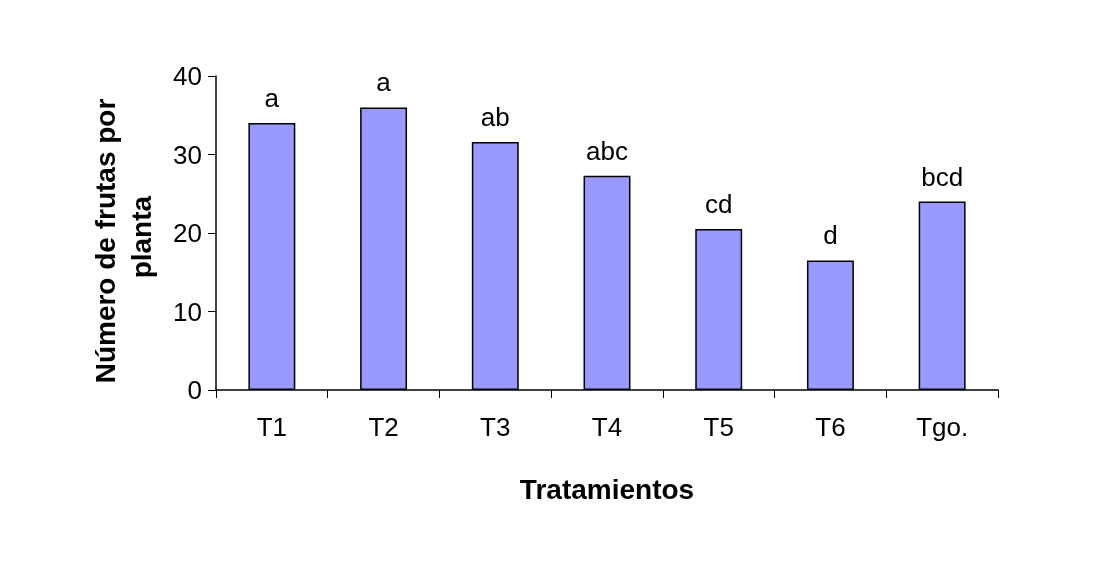 The width and height of the screenshot is (1106, 563). Describe the element at coordinates (383, 427) in the screenshot. I see `x-tick-label: T2` at that location.